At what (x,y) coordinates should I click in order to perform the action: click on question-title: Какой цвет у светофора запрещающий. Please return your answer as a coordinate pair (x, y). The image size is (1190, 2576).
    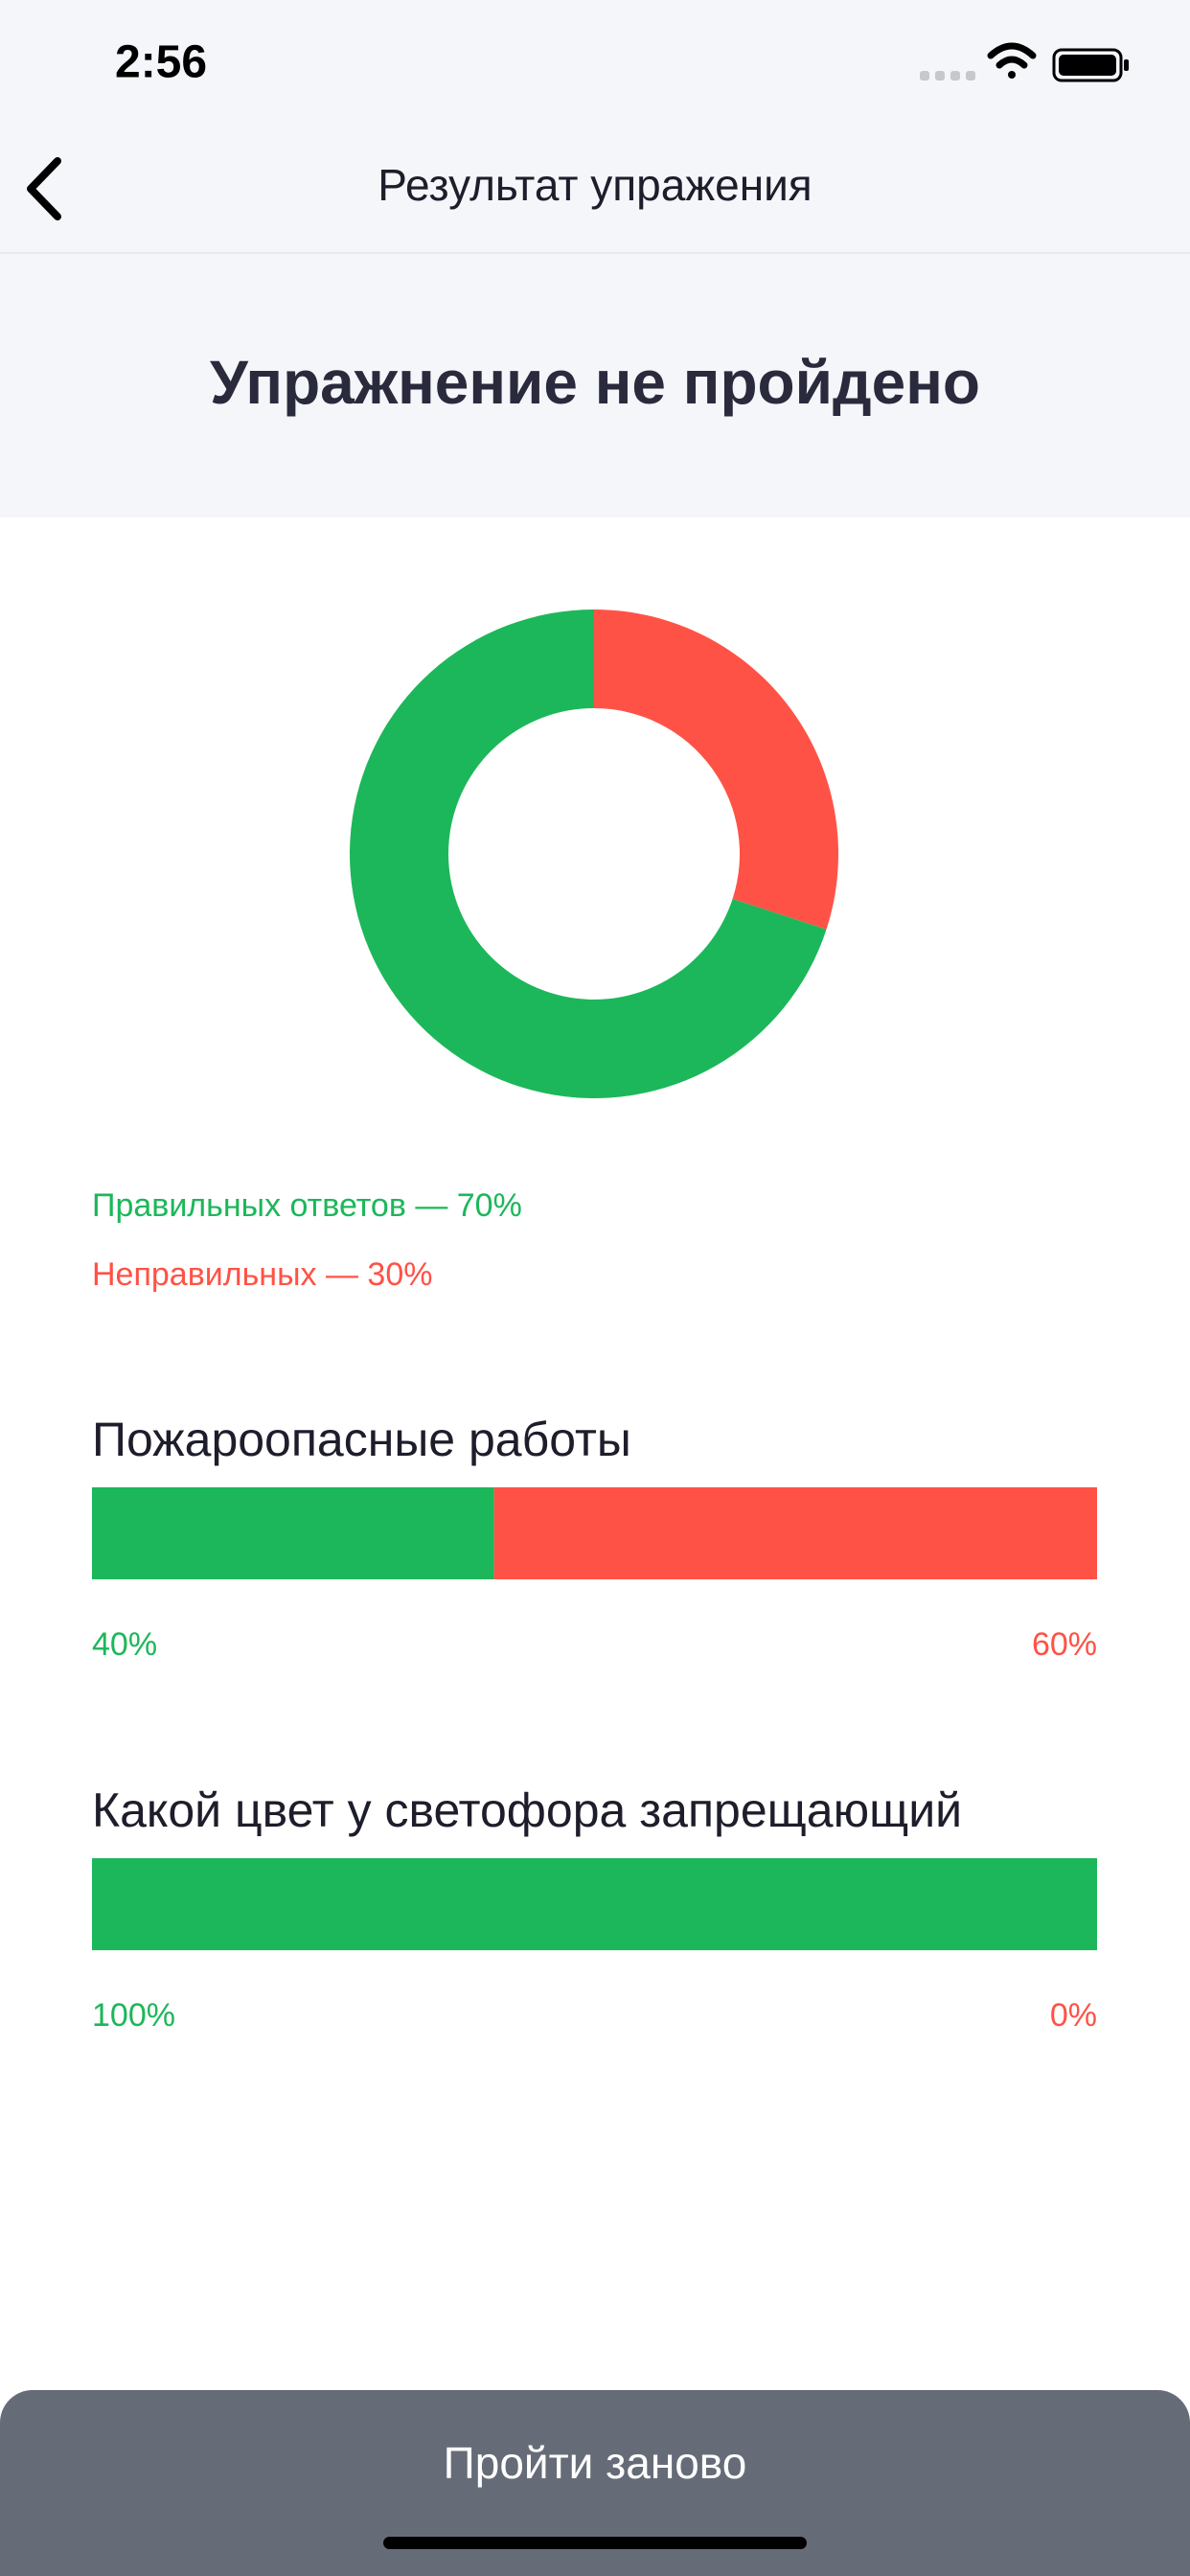
    Looking at the image, I should click on (527, 1810).